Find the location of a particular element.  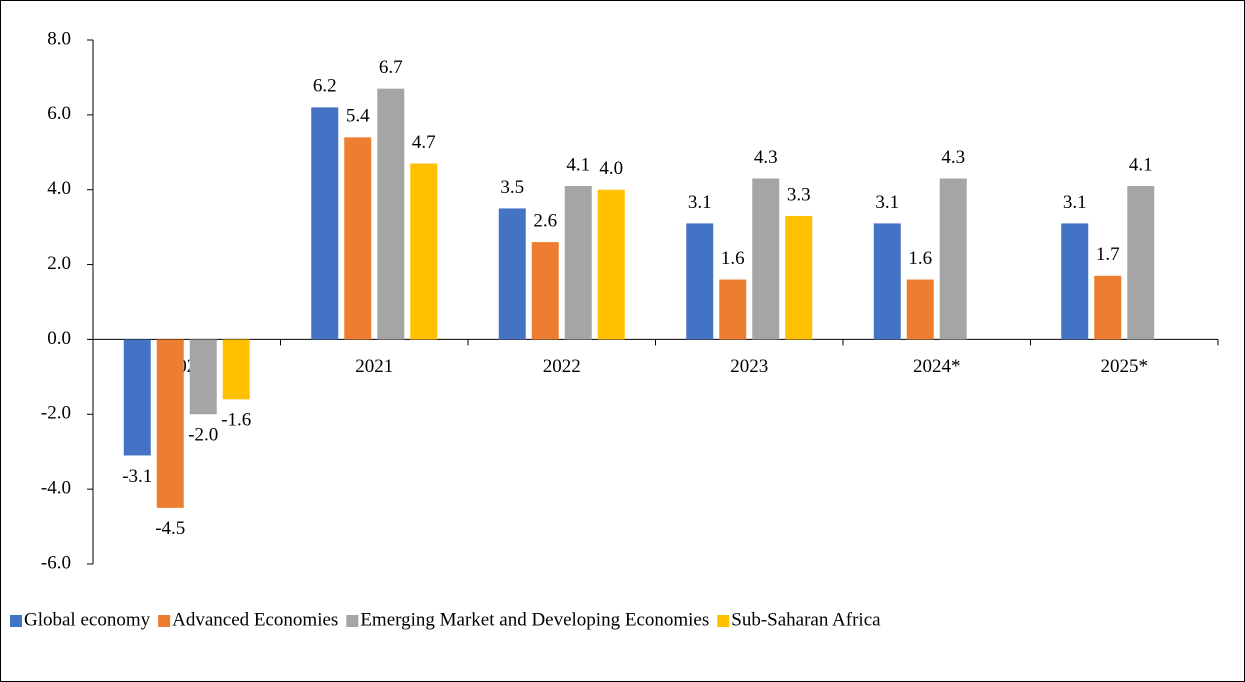

value-label: 4.0 is located at coordinates (611, 168).